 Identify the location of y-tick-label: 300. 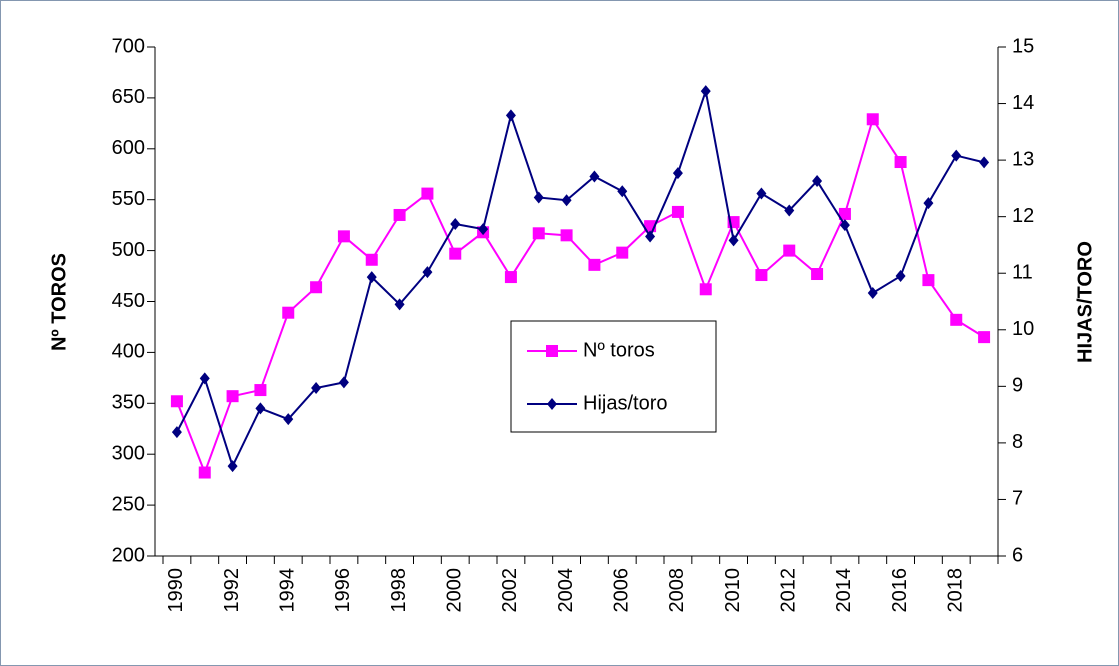
(128, 453).